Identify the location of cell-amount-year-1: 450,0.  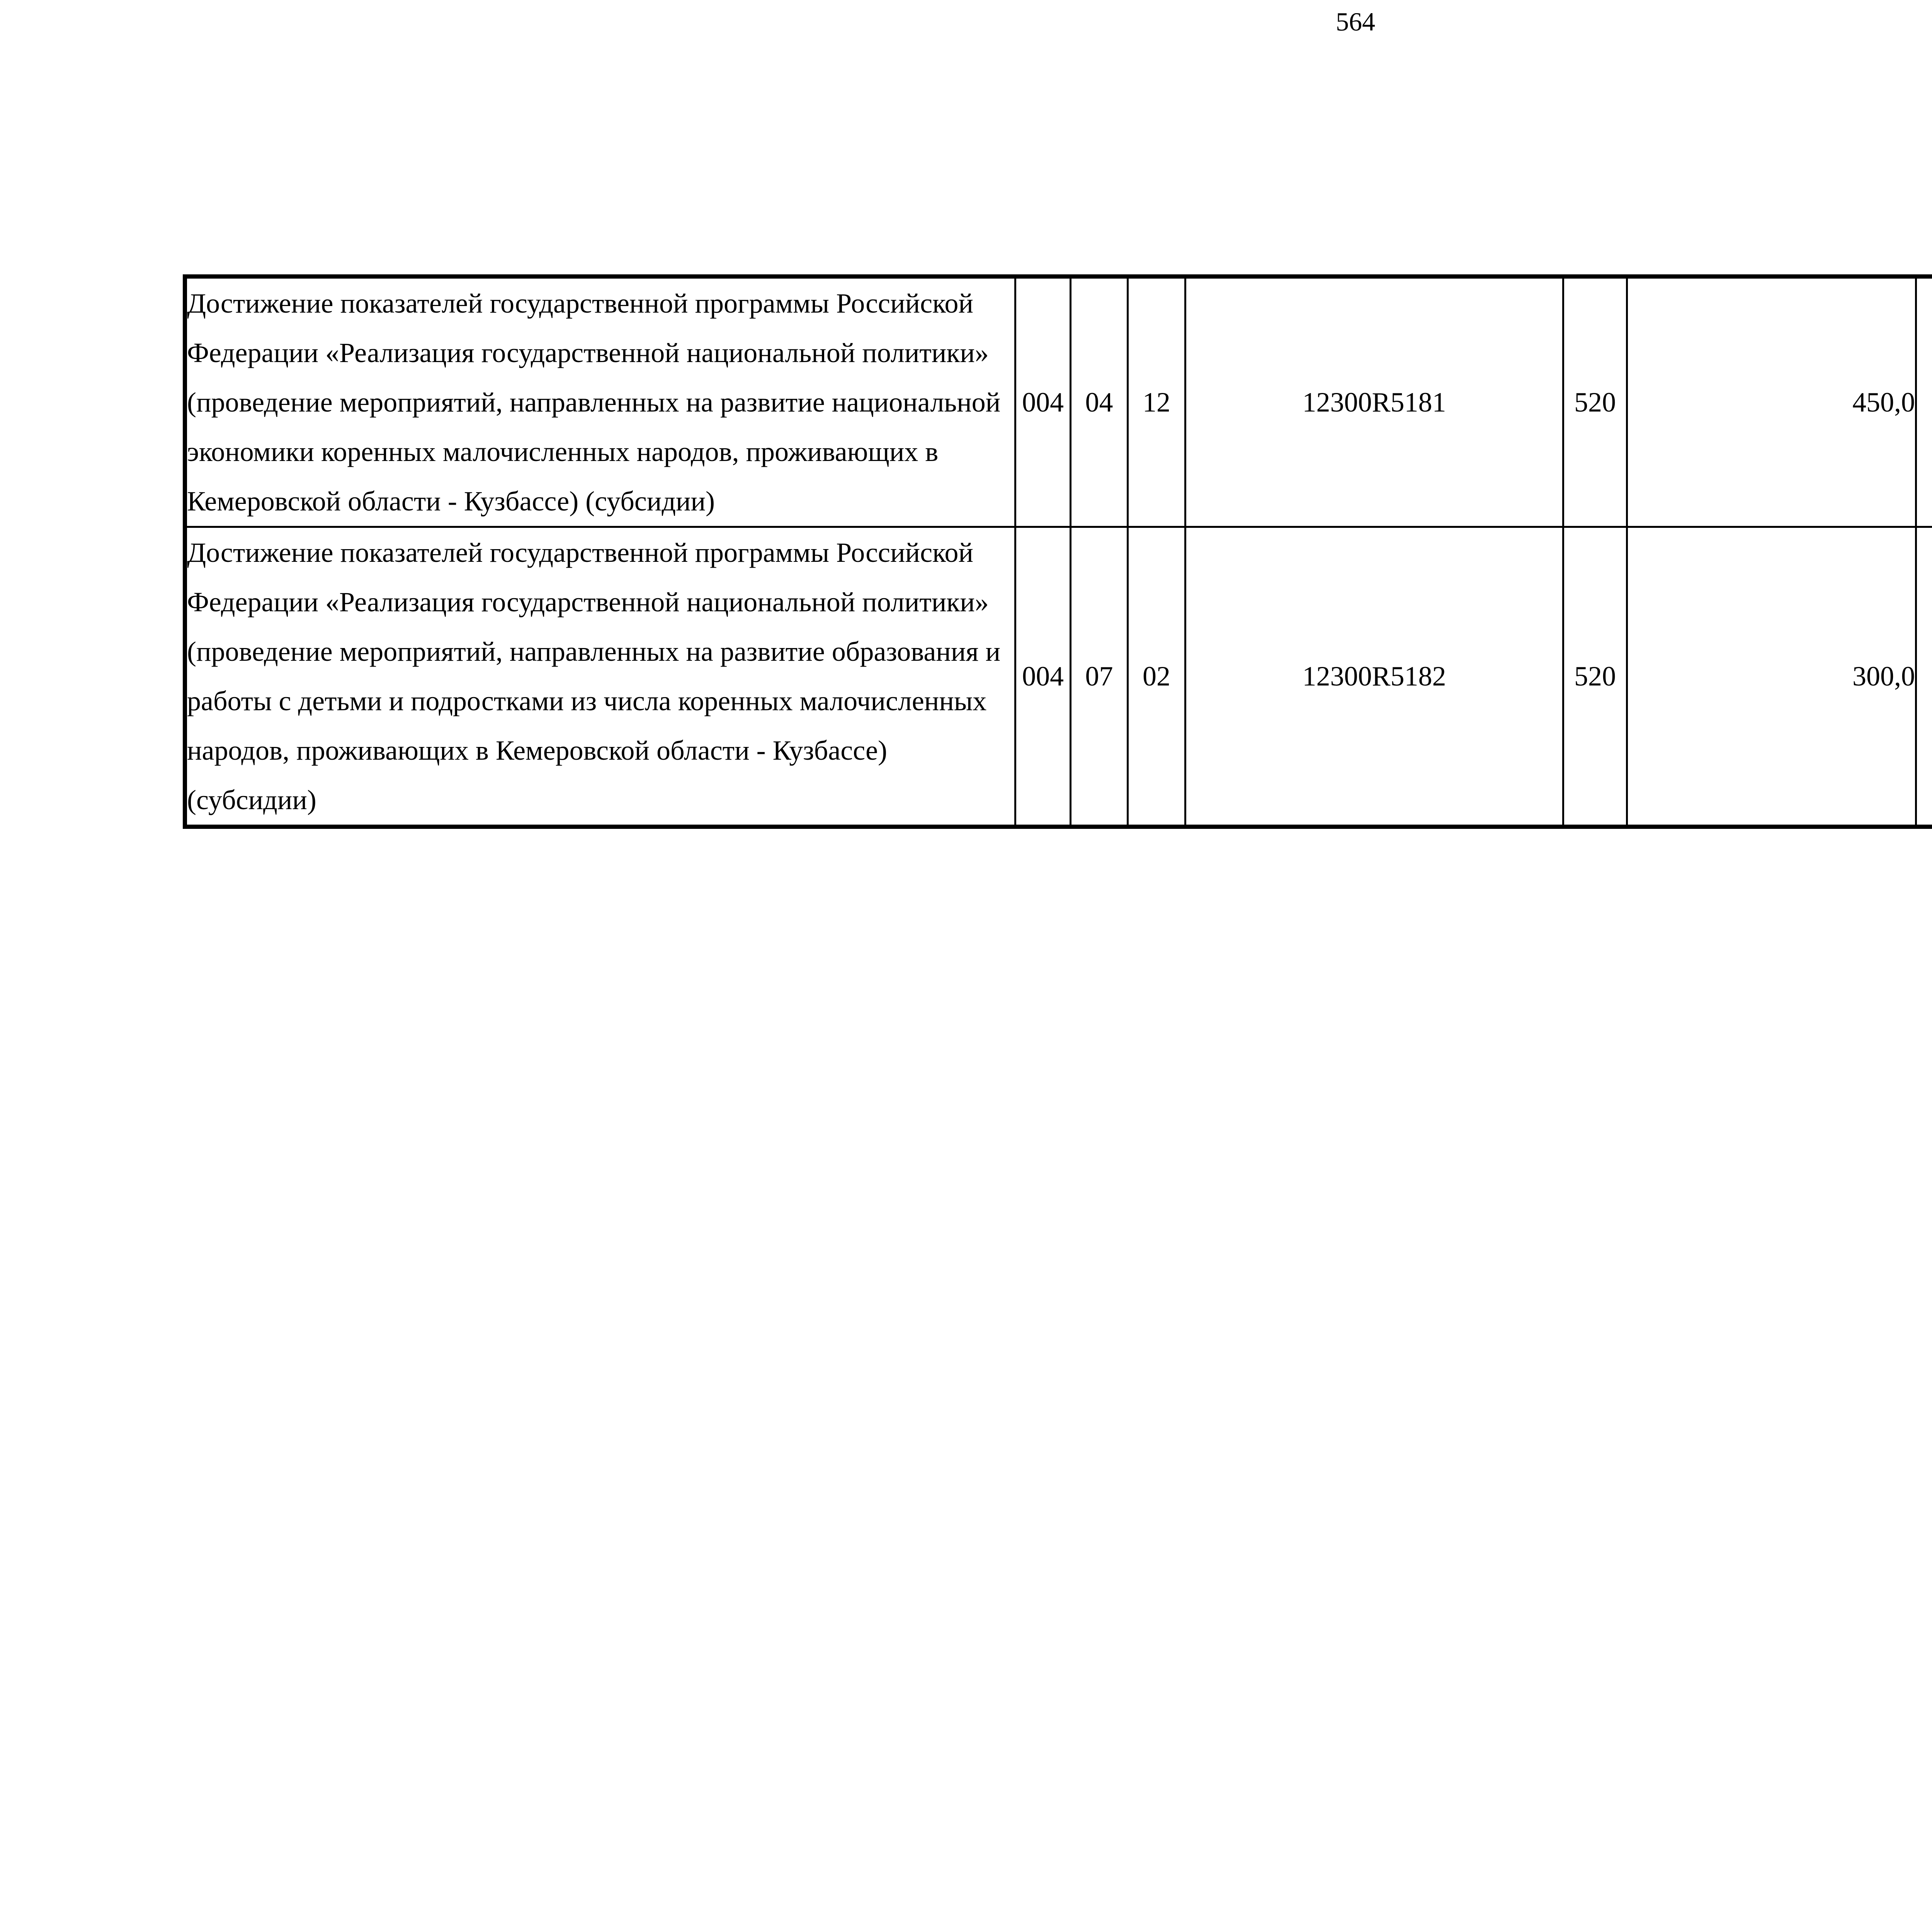
(1771, 402).